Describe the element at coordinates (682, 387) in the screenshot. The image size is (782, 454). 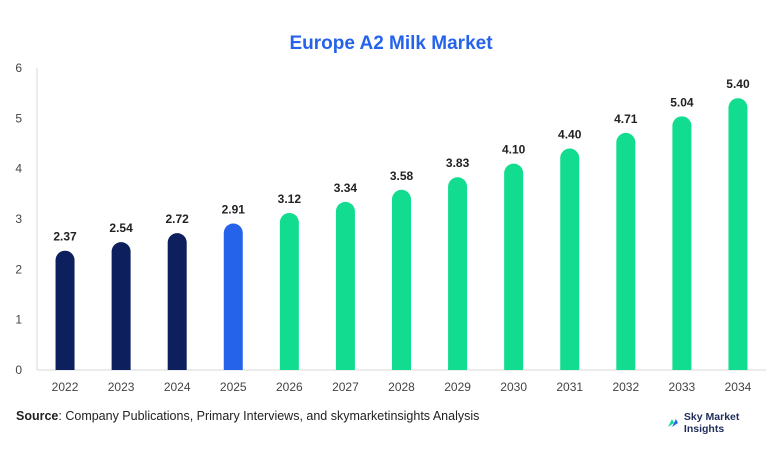
I see `x-tick-label: 2033` at that location.